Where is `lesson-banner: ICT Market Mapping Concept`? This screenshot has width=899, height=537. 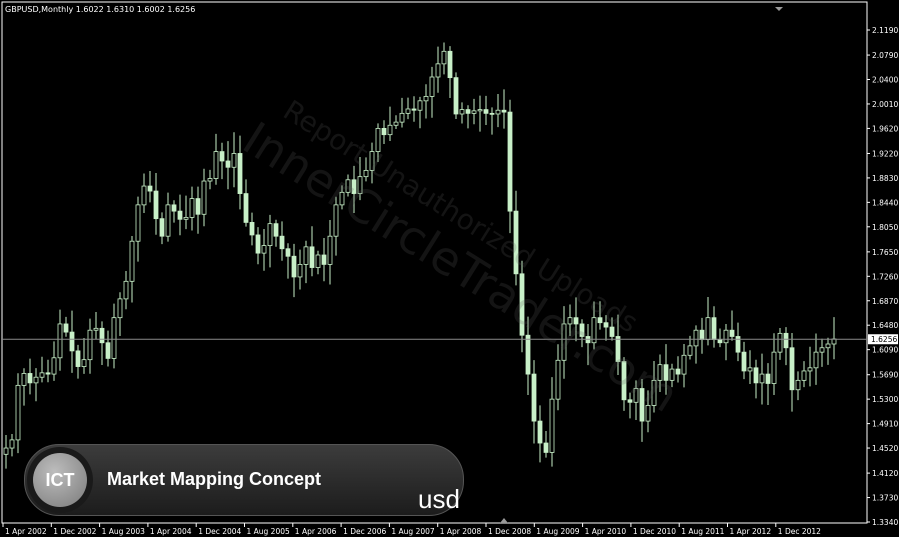 lesson-banner: ICT Market Mapping Concept is located at coordinates (244, 480).